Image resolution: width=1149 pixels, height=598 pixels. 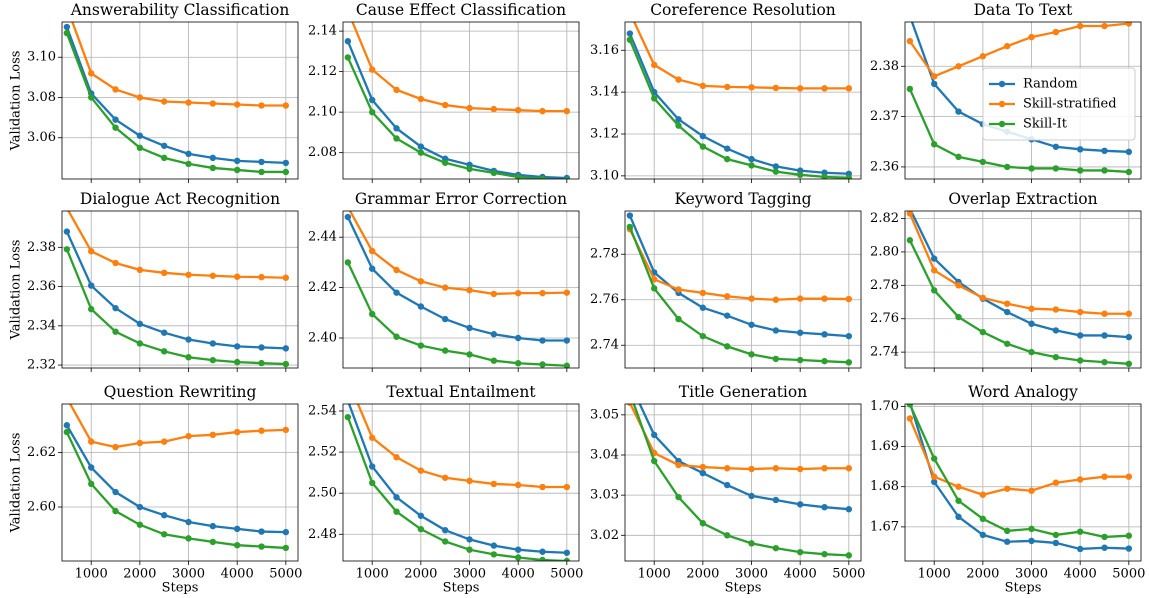 What do you see at coordinates (604, 454) in the screenshot?
I see `y-tick-label: 3.04` at bounding box center [604, 454].